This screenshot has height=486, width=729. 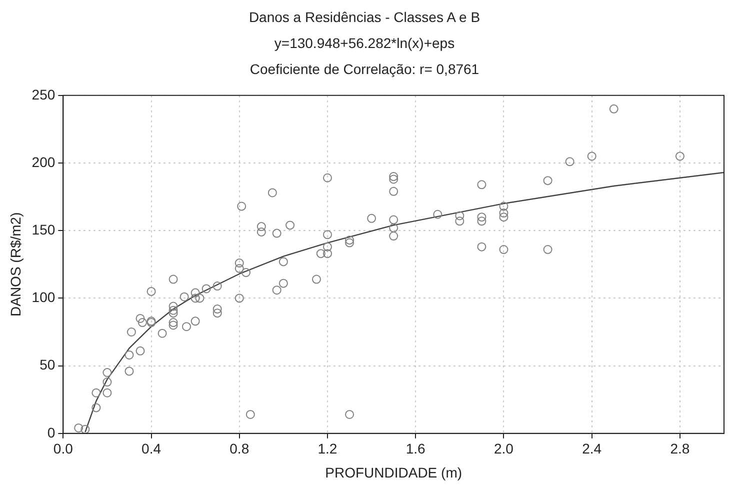 What do you see at coordinates (44, 297) in the screenshot?
I see `y-tick-label: 100` at bounding box center [44, 297].